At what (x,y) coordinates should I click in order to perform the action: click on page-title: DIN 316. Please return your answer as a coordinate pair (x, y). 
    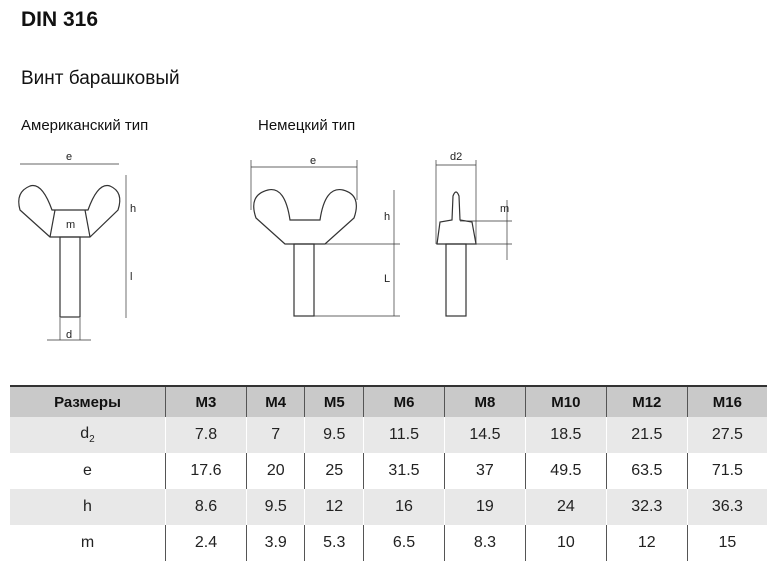
    Looking at the image, I should click on (60, 19).